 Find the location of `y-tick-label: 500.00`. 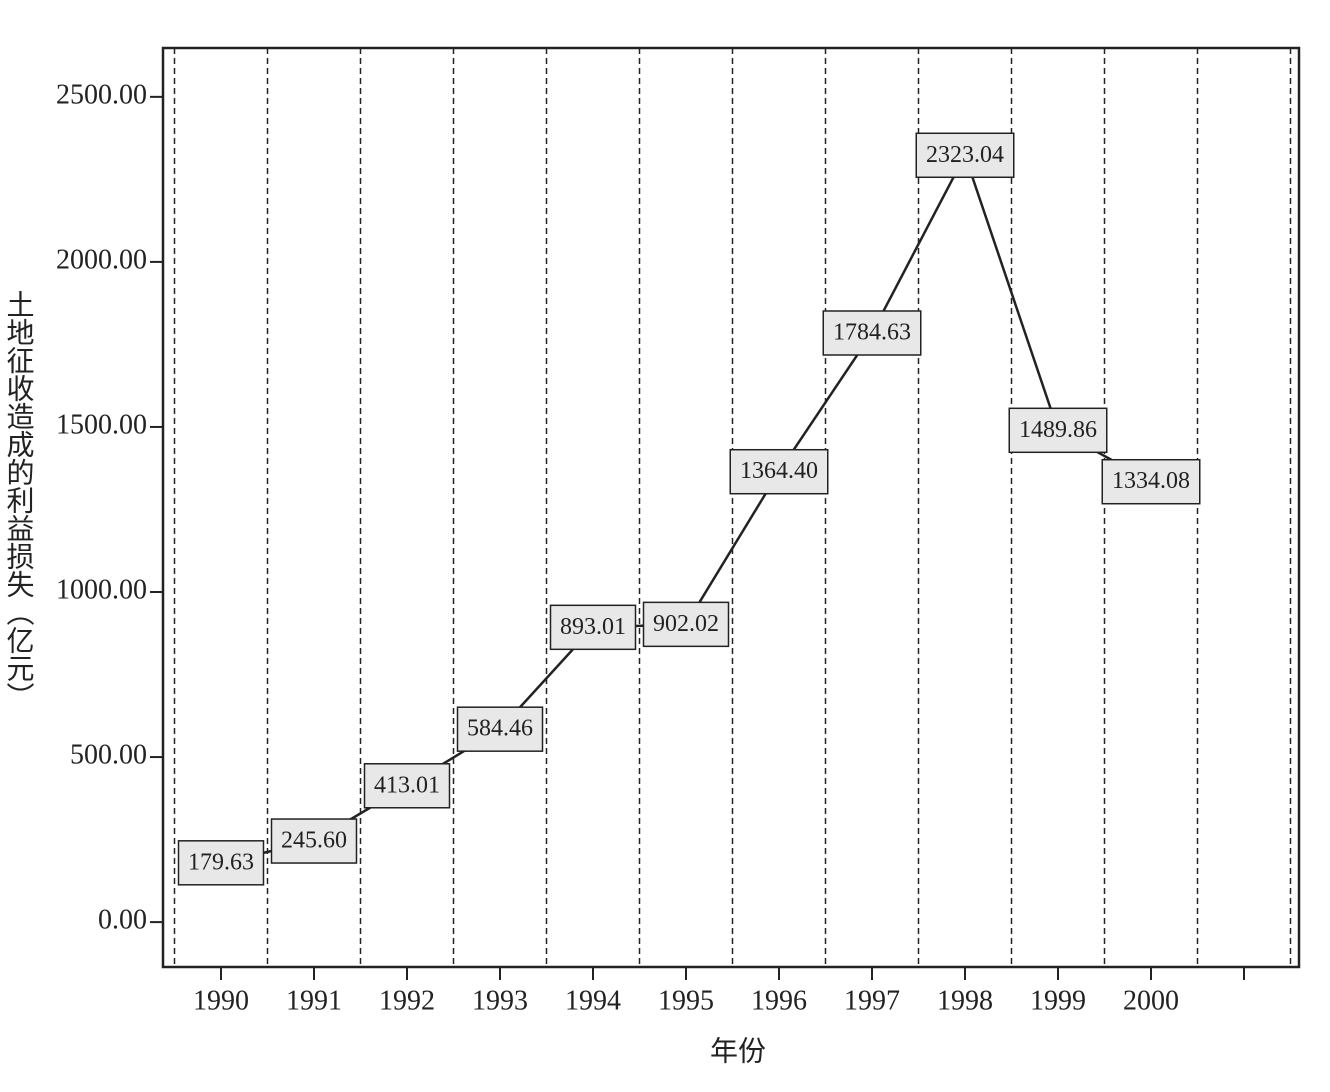

y-tick-label: 500.00 is located at coordinates (108, 754).